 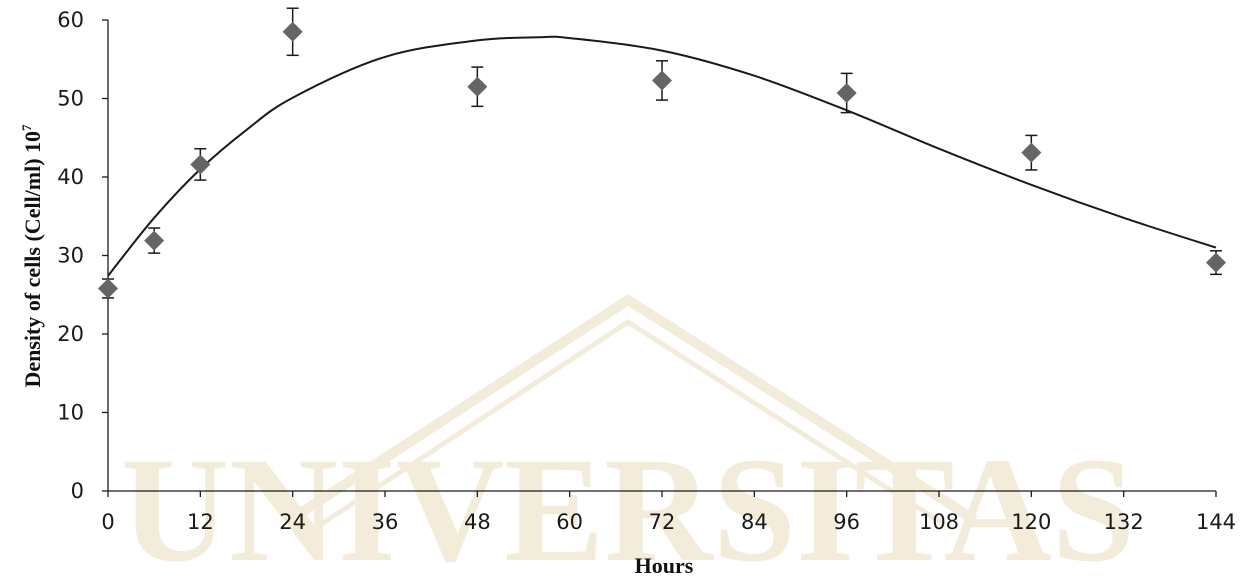 I want to click on x-tick-label: 24, so click(x=292, y=522).